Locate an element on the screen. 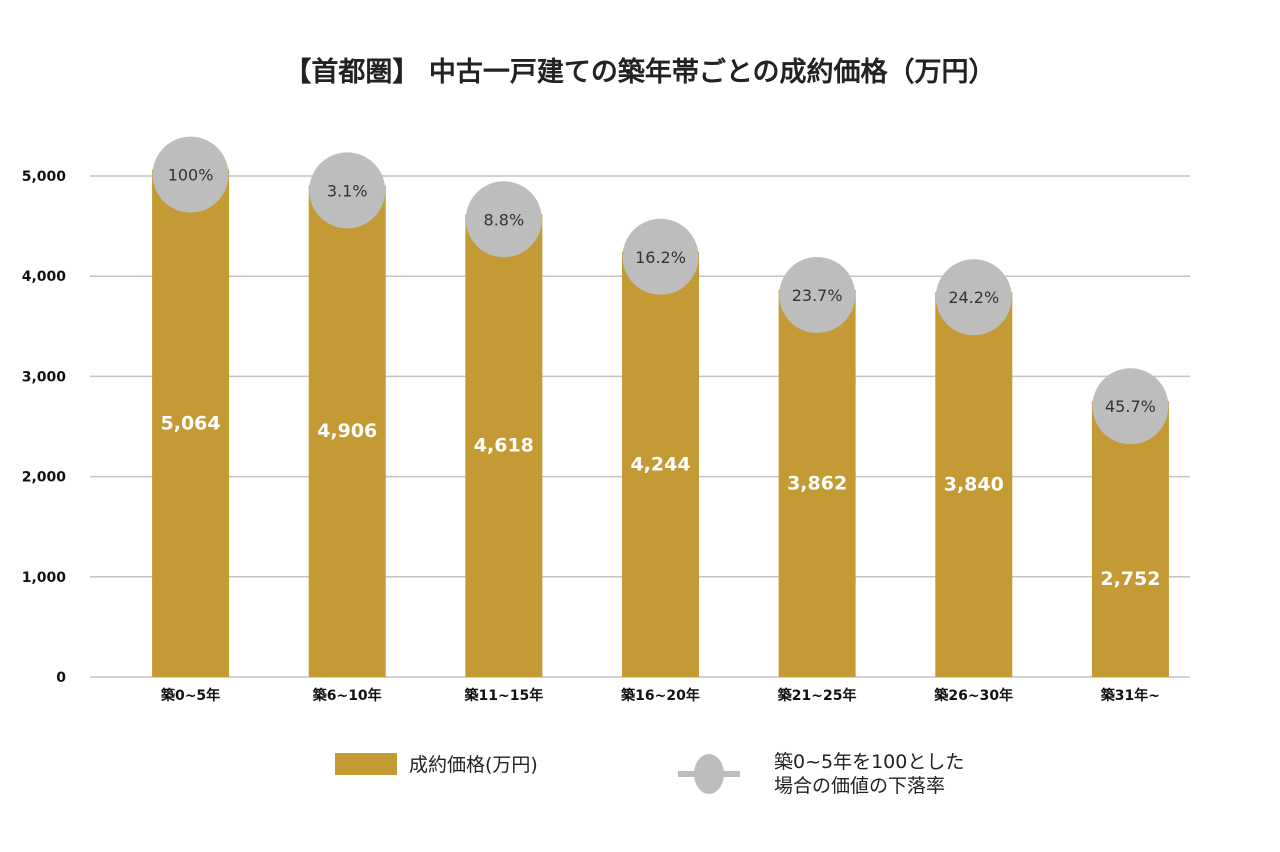  bar-value-label: 5,064 is located at coordinates (191, 423).